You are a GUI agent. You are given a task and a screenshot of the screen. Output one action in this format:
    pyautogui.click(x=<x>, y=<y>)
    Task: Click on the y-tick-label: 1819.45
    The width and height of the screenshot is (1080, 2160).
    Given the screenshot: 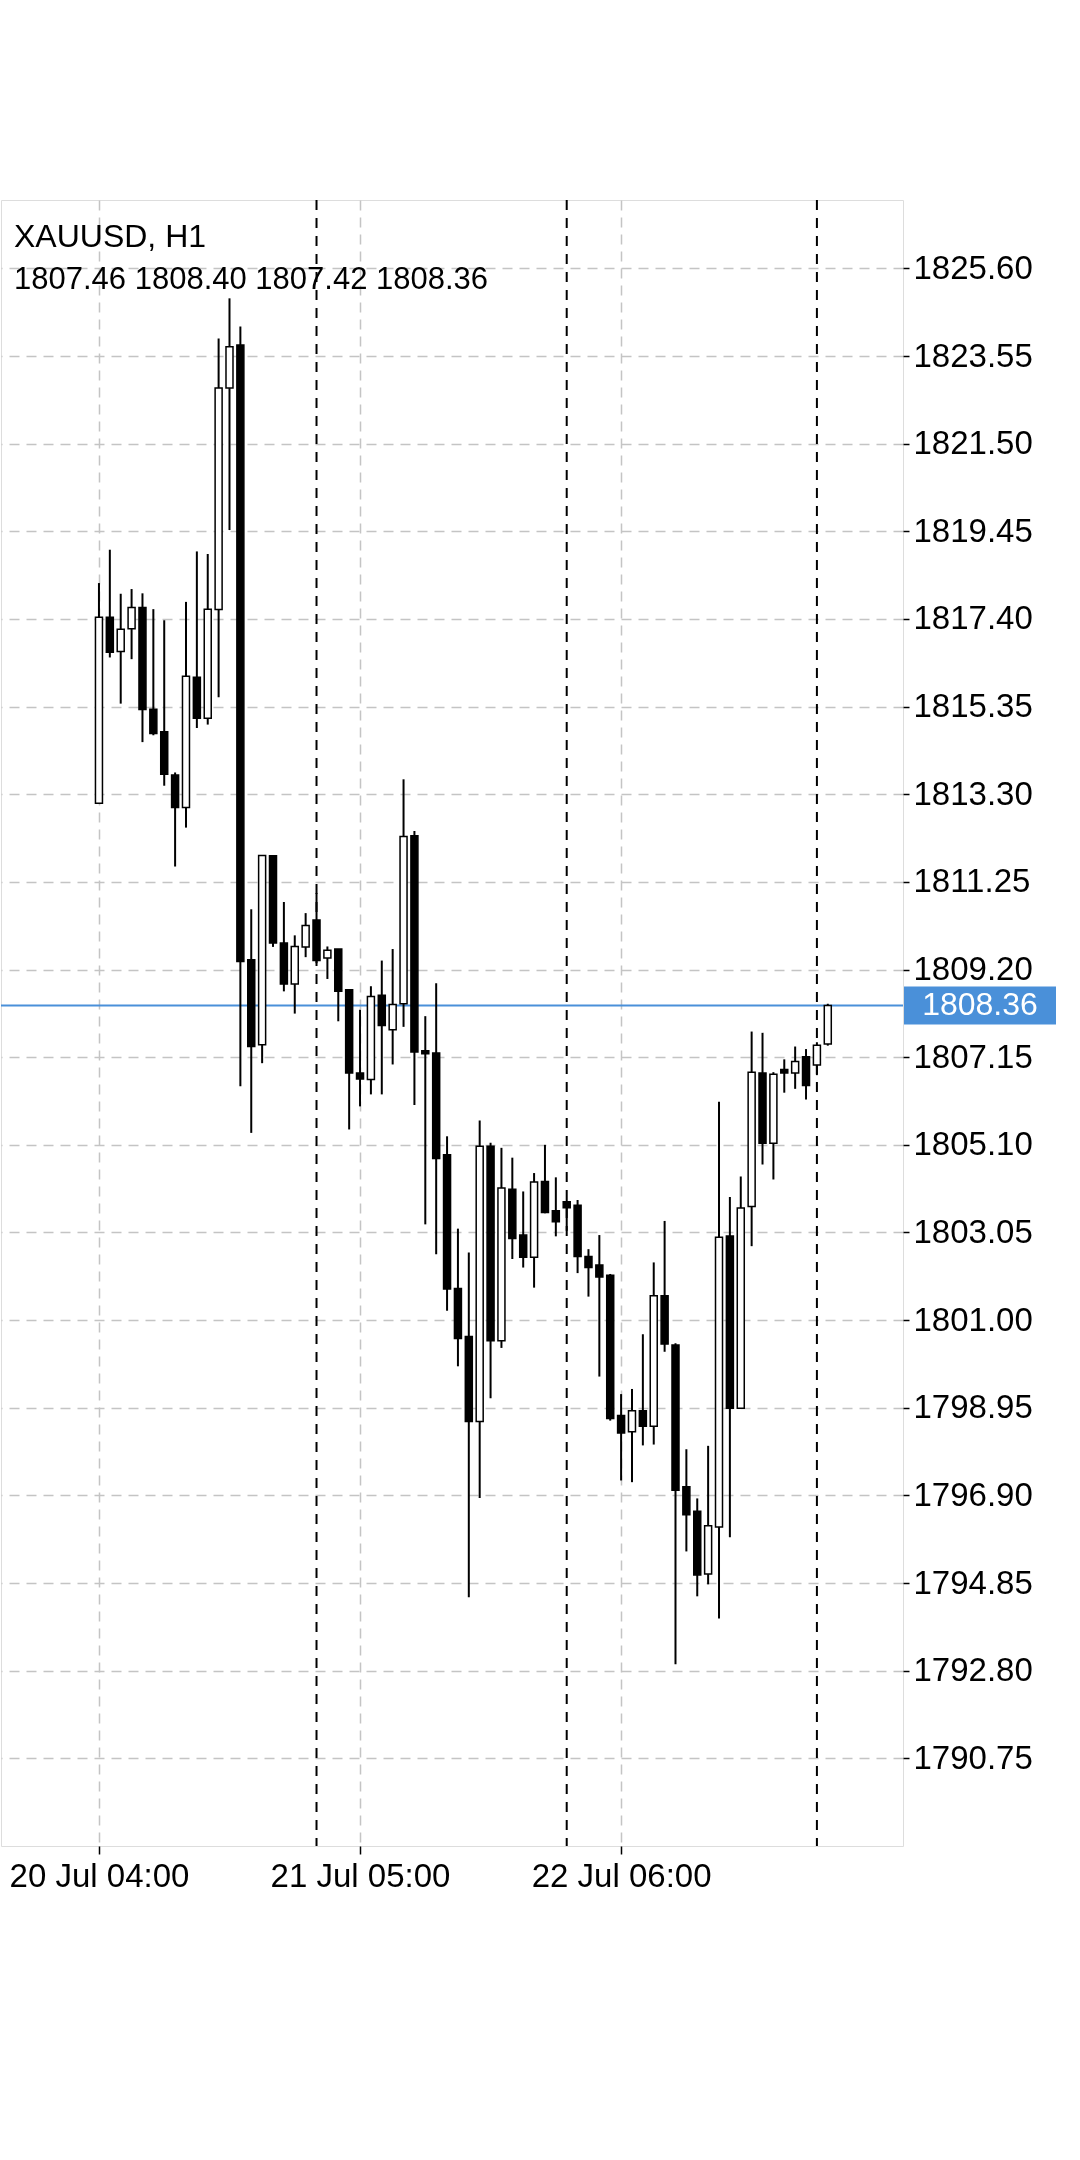 What is the action you would take?
    pyautogui.click(x=973, y=530)
    